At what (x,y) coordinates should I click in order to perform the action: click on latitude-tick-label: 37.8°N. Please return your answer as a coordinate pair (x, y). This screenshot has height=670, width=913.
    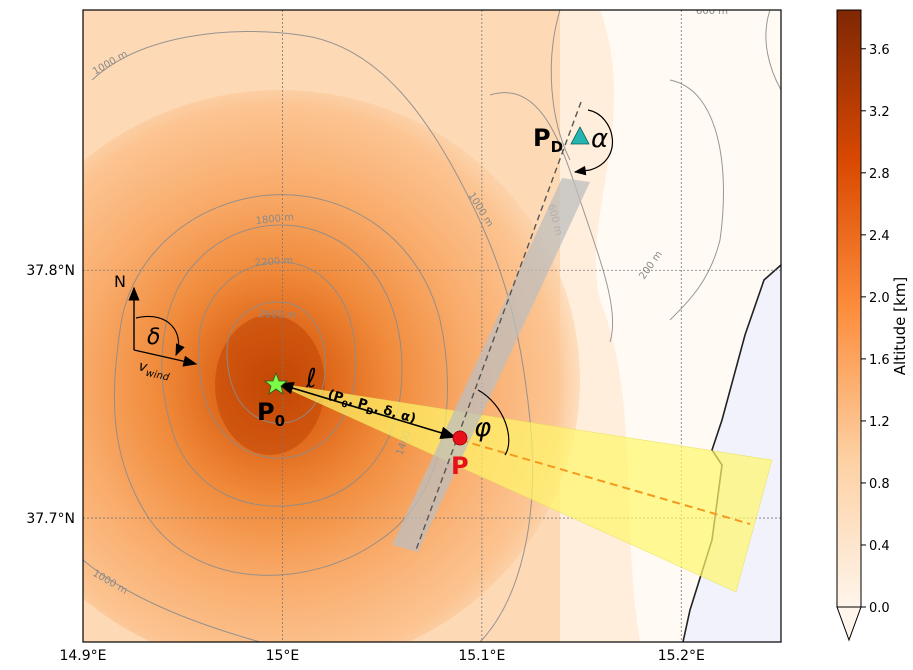
    Looking at the image, I should click on (50, 271).